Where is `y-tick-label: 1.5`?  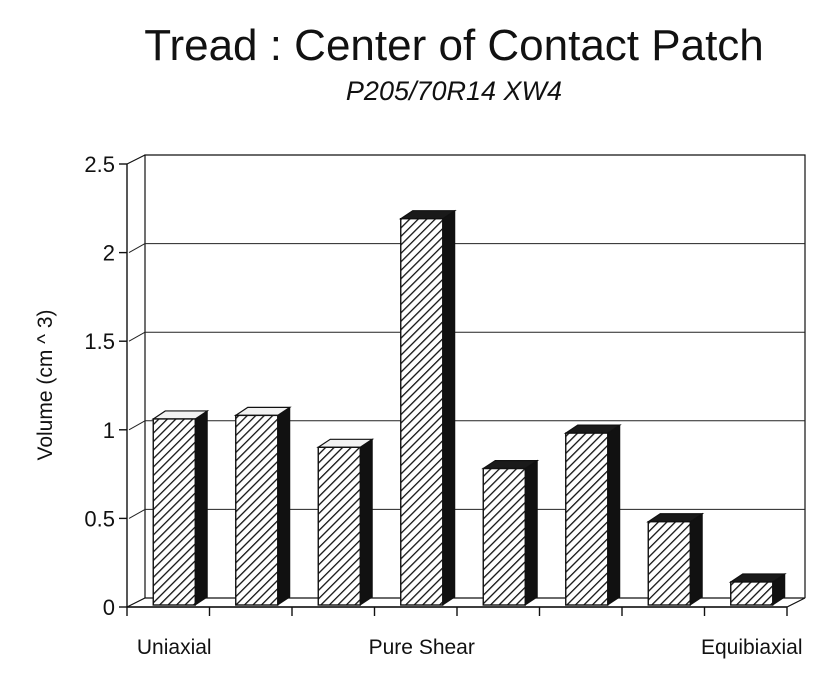
y-tick-label: 1.5 is located at coordinates (99, 341).